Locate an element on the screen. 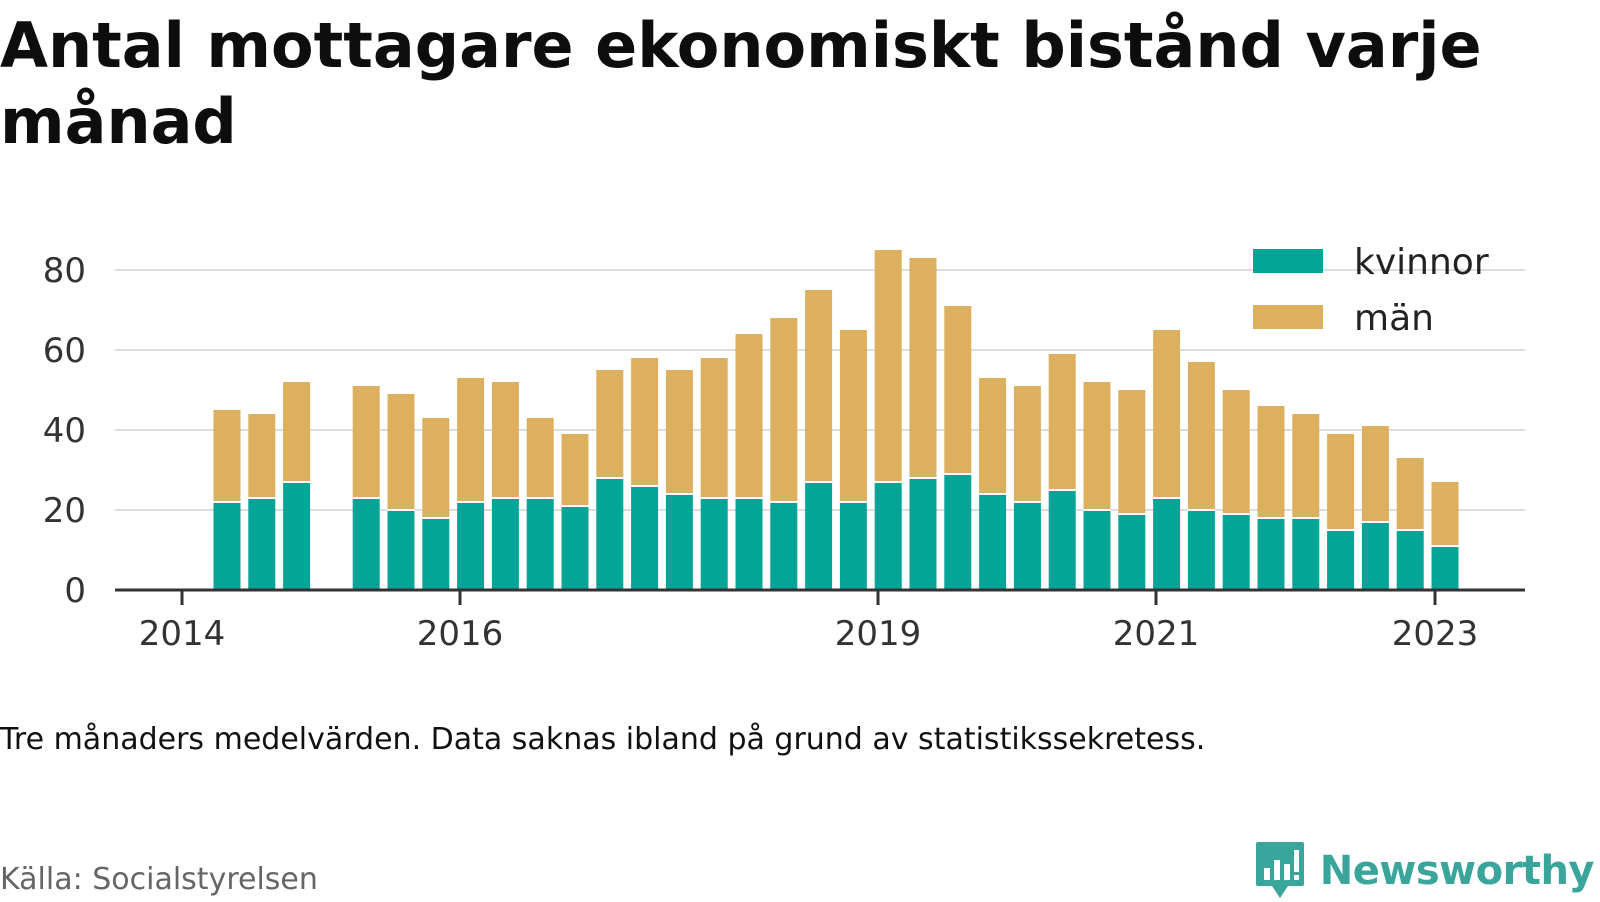 The width and height of the screenshot is (1600, 902). legend-item-kvinnor: kvinnor is located at coordinates (1371, 262).